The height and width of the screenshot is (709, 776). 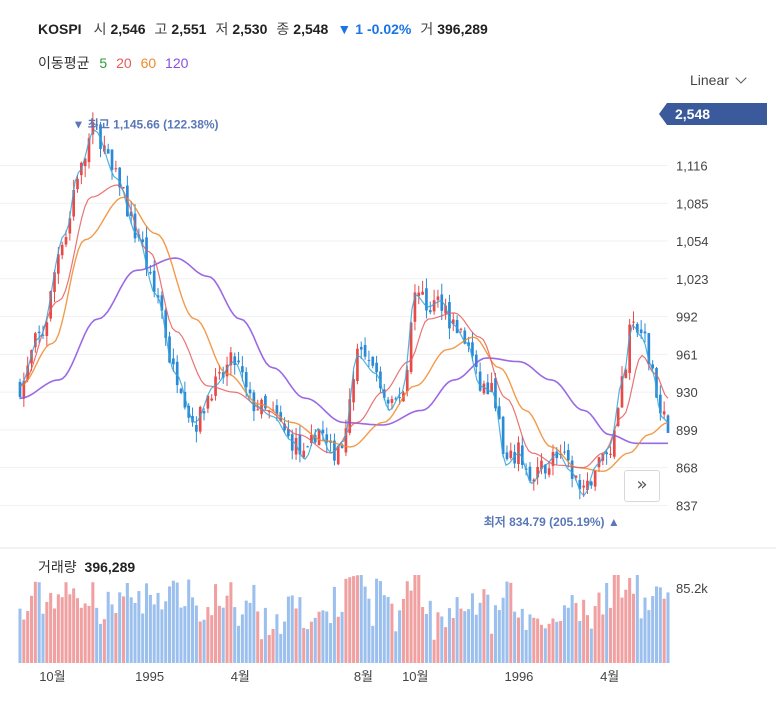 I want to click on y-tick-label: 1,023, so click(x=692, y=279).